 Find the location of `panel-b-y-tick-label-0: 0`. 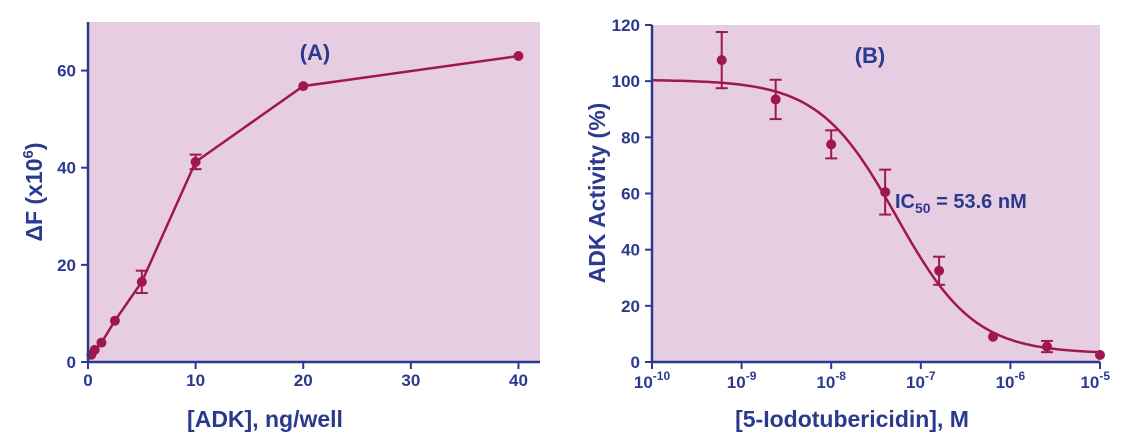

panel-b-y-tick-label-0: 0 is located at coordinates (635, 362).